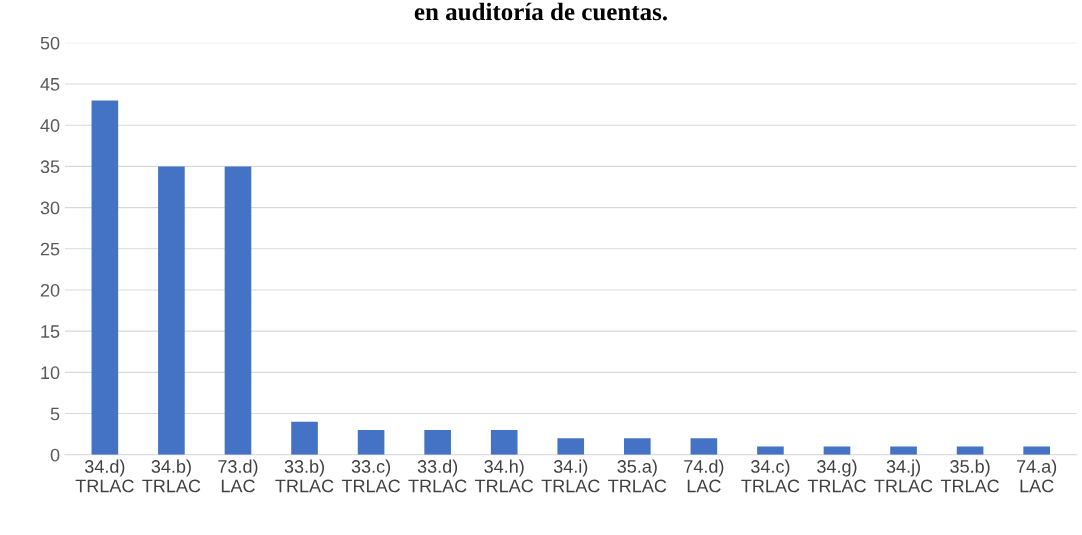  Describe the element at coordinates (370, 476) in the screenshot. I see `x-tick-label: 33.c) TRLAC` at that location.